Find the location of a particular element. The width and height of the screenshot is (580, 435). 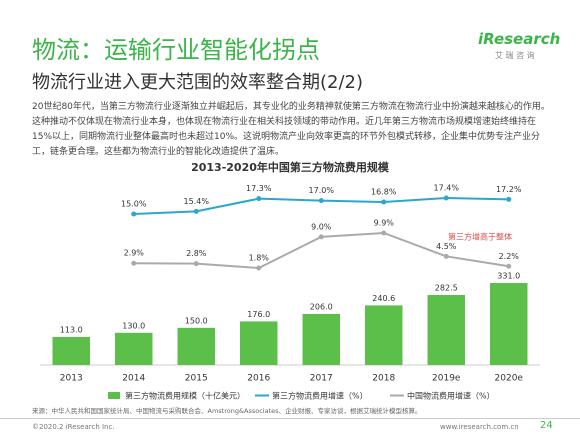

bar-value-label: 206.0 is located at coordinates (321, 306).